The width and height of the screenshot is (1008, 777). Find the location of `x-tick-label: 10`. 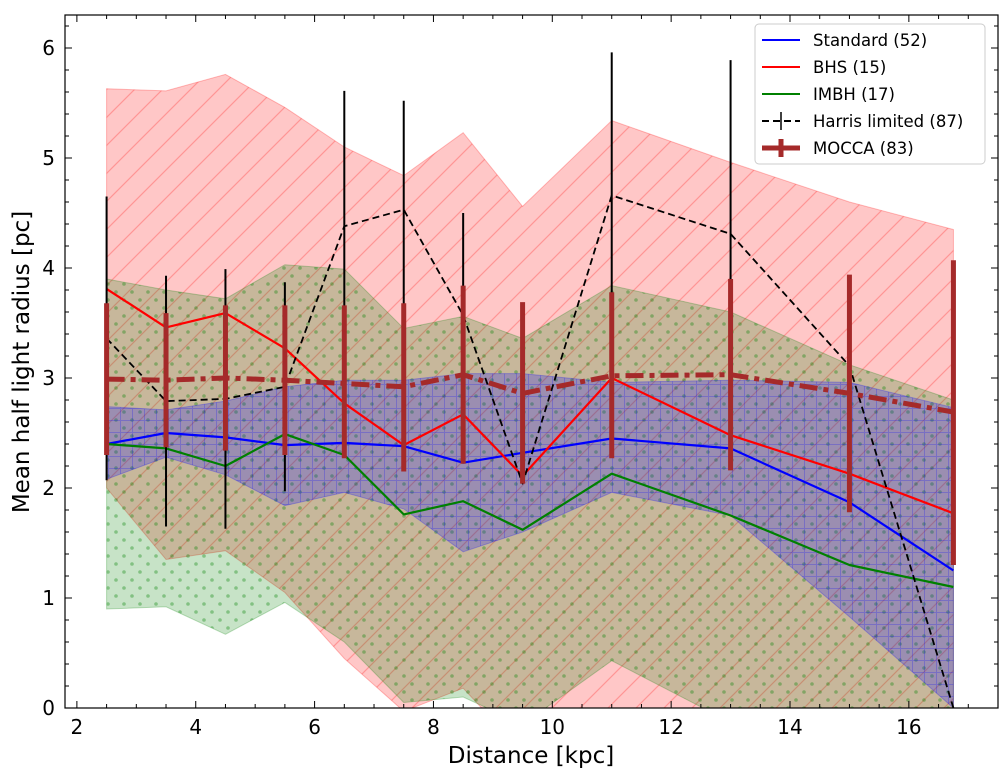

x-tick-label: 10 is located at coordinates (552, 727).